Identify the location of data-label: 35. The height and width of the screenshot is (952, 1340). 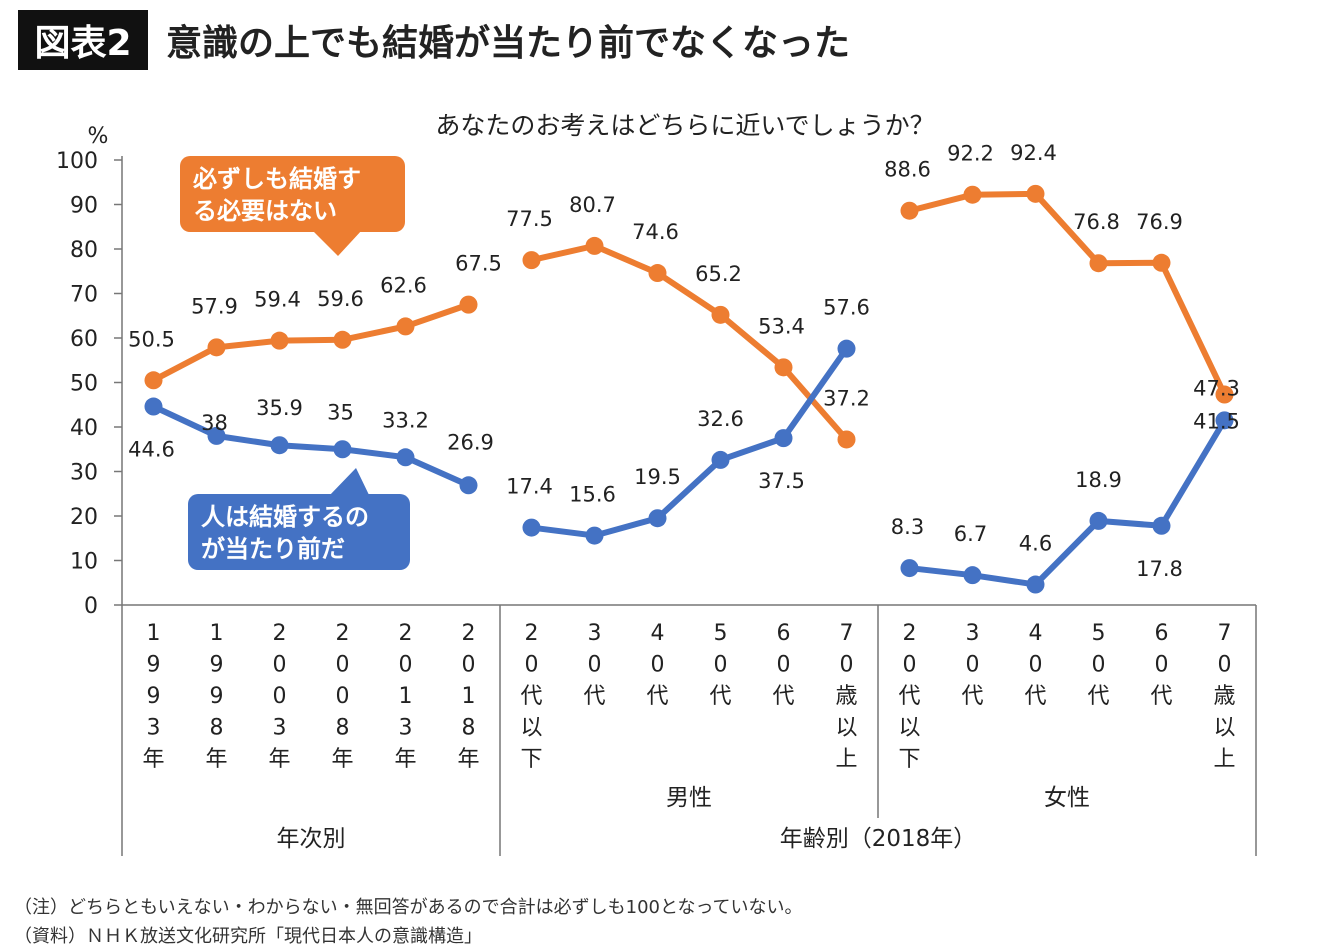
(340, 412).